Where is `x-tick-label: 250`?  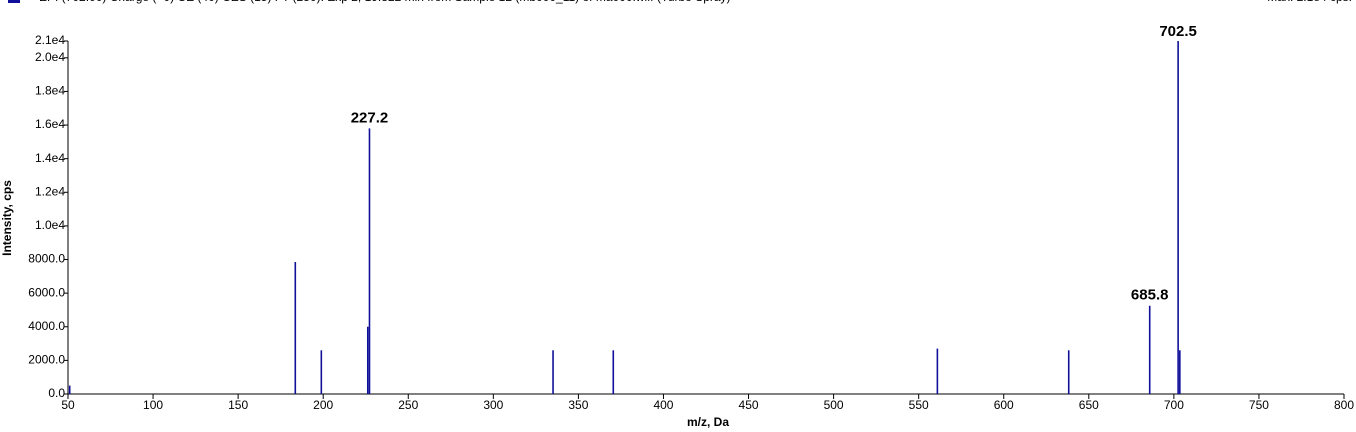
x-tick-label: 250 is located at coordinates (408, 405).